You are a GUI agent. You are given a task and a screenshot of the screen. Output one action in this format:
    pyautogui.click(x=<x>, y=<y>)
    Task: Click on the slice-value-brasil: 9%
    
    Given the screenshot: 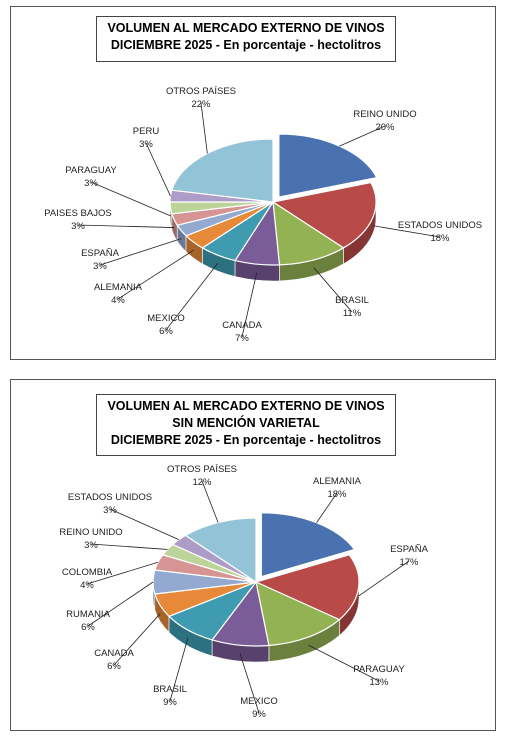 What is the action you would take?
    pyautogui.click(x=170, y=702)
    